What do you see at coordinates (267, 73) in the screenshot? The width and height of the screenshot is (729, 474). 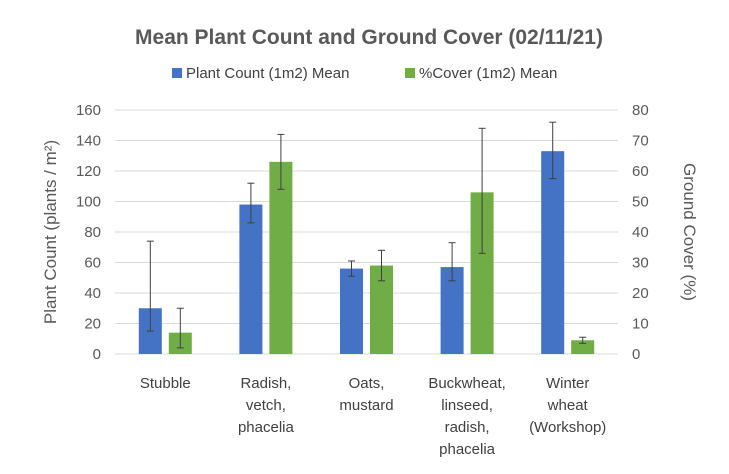 I see `legend-label-plant-count: Plant Count (1m2) Mean` at bounding box center [267, 73].